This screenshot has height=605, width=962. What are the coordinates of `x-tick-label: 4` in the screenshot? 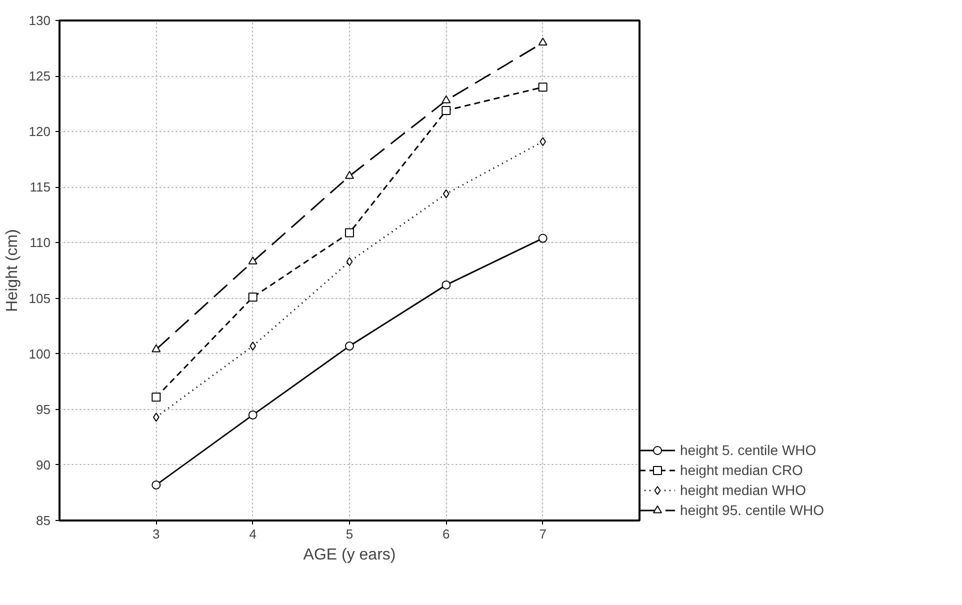 It's located at (252, 534).